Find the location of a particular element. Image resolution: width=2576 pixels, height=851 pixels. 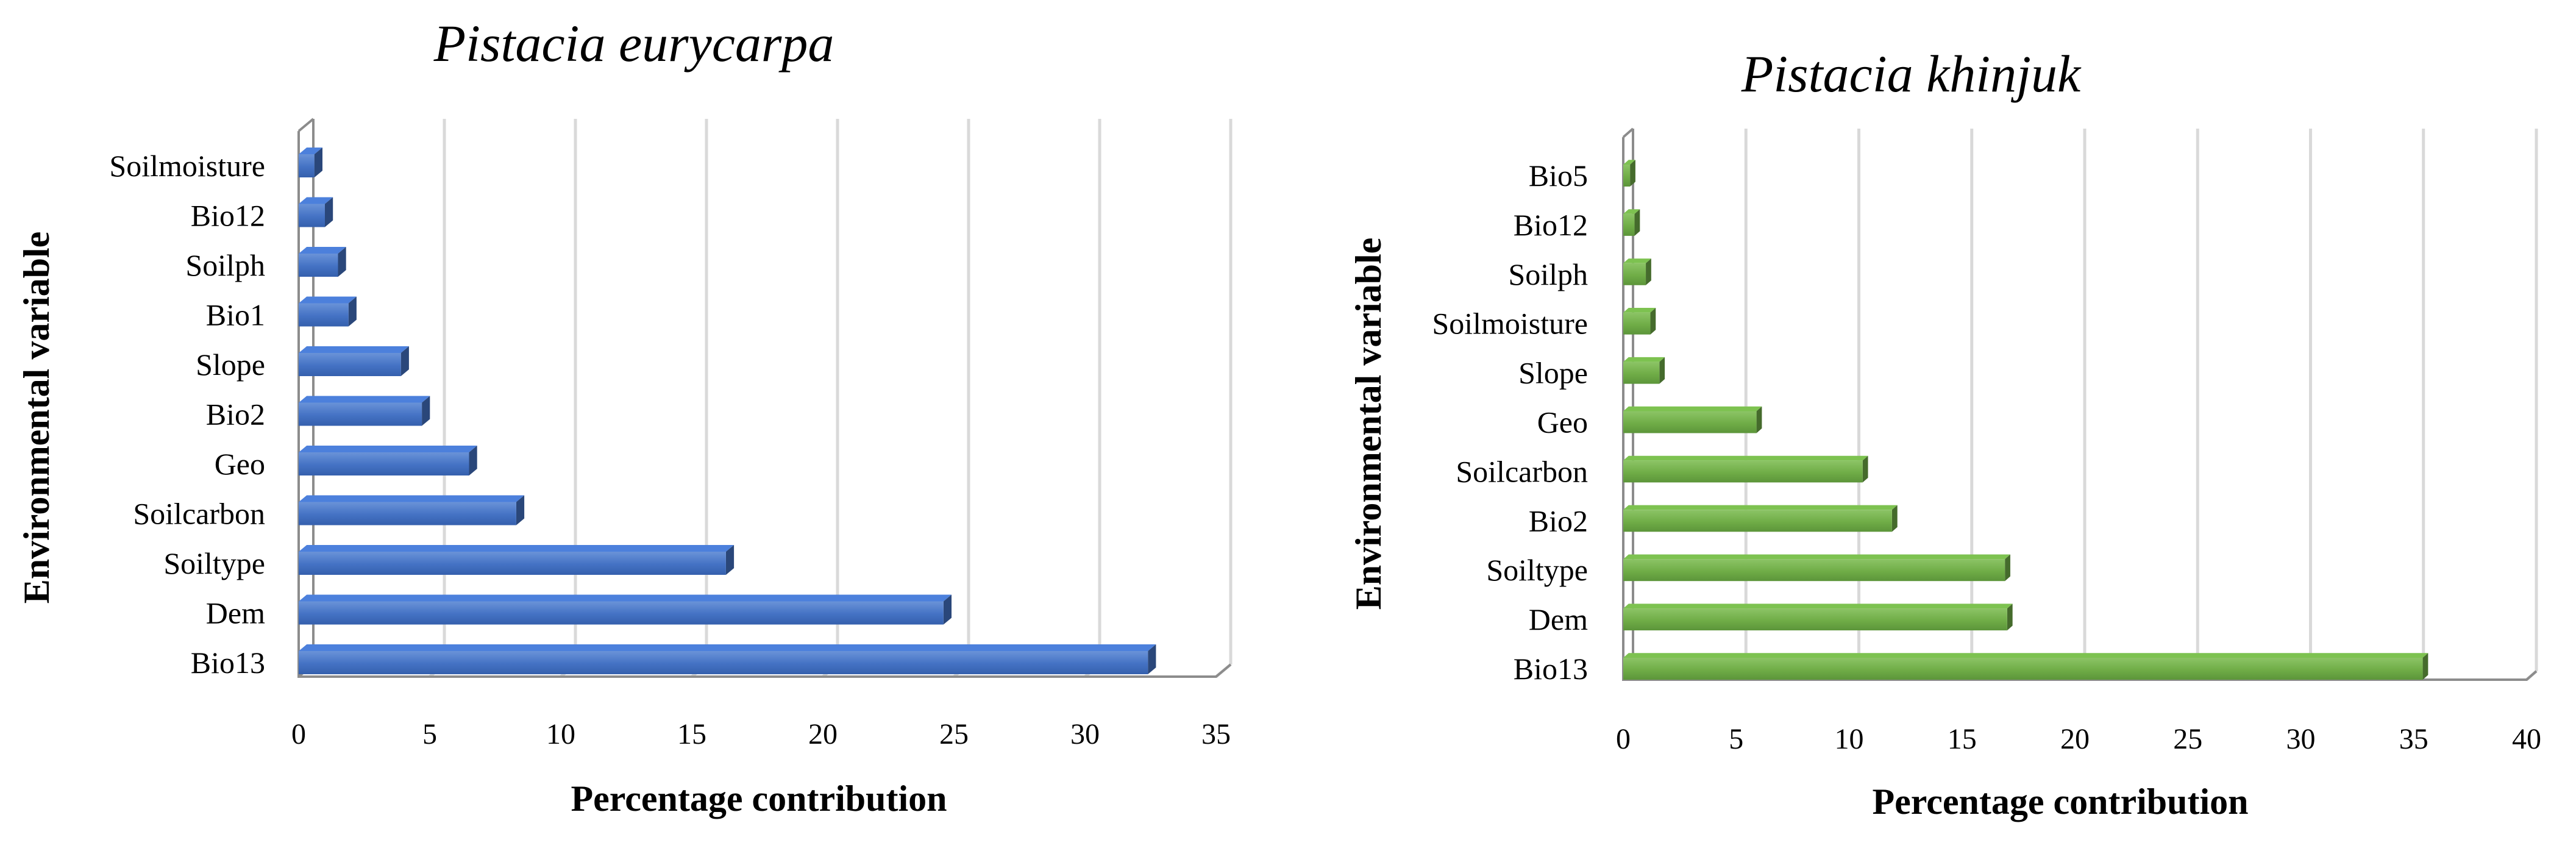

category-label: Soilcarbon is located at coordinates (1522, 471).